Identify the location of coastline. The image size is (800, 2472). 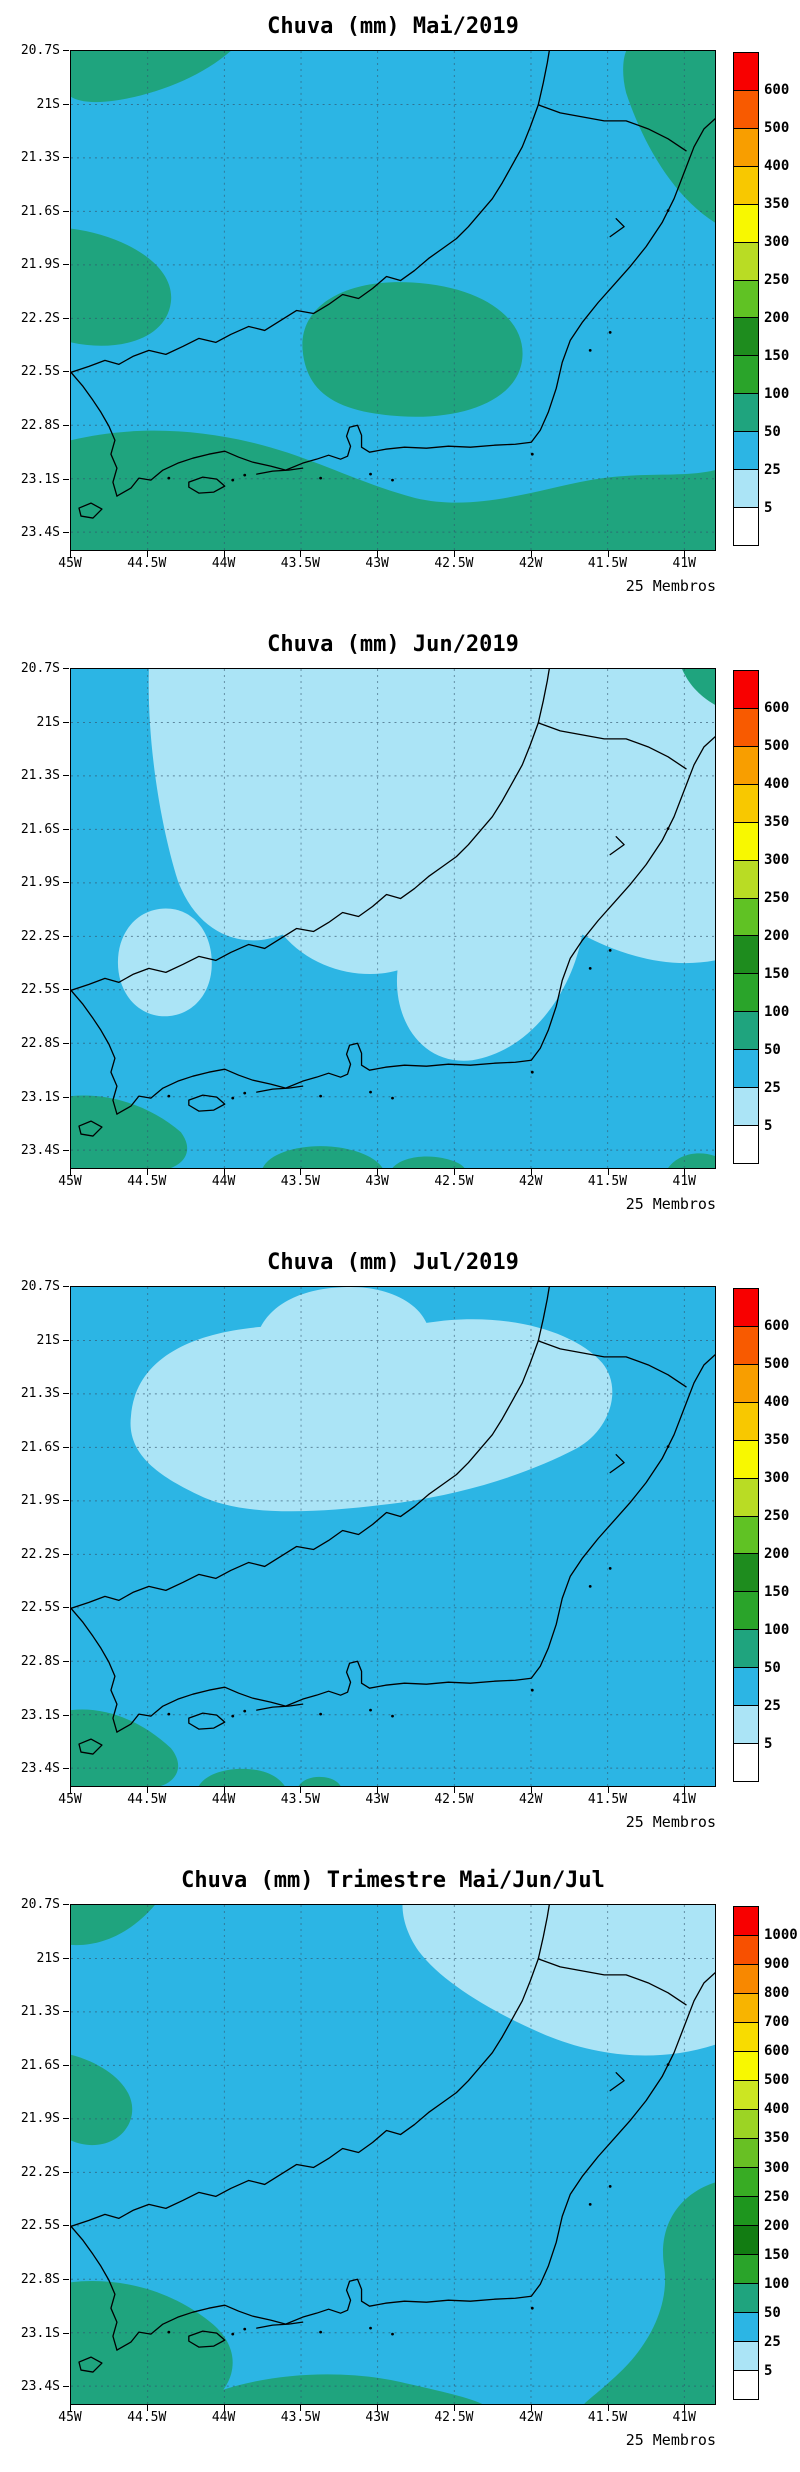
(415, 1543).